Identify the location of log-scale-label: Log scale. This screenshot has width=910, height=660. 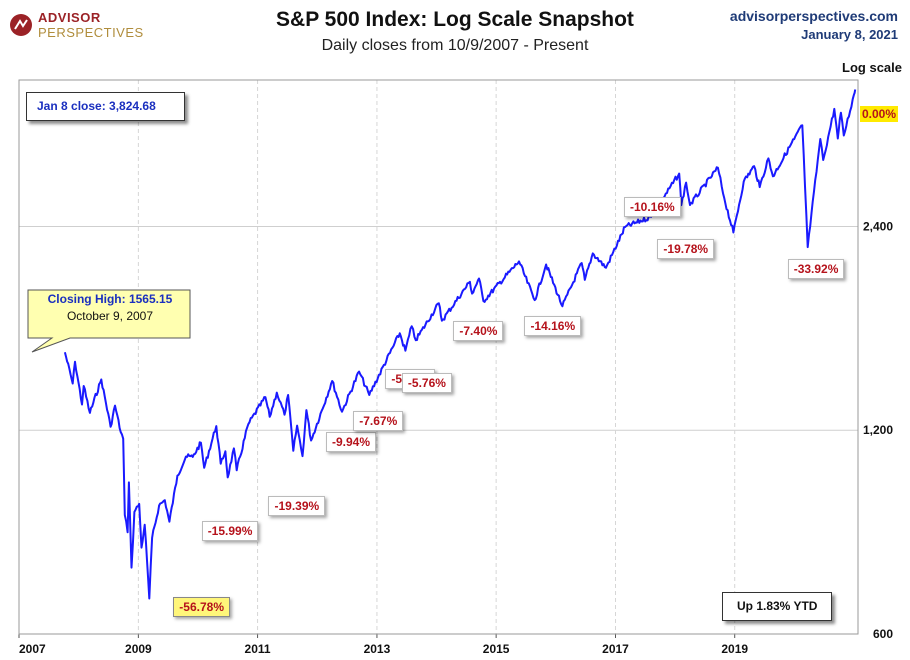
(872, 67).